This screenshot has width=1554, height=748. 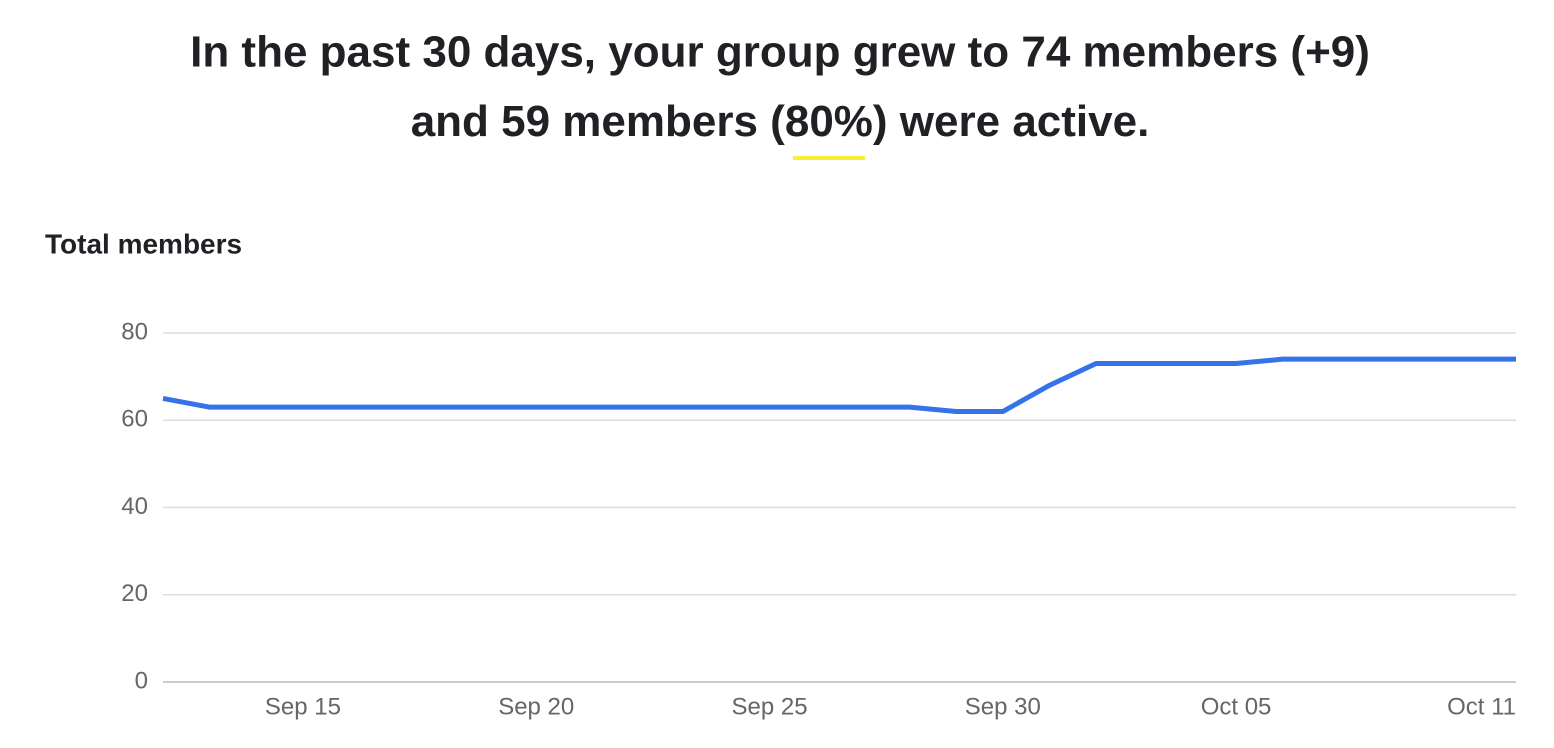 What do you see at coordinates (536, 706) in the screenshot?
I see `x-tick-label: Sep 20` at bounding box center [536, 706].